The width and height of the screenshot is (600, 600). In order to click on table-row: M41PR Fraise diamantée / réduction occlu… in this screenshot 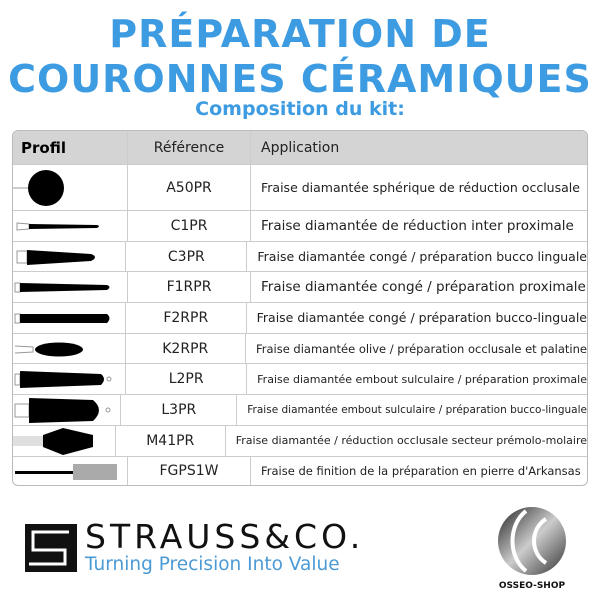, I will do `click(300, 440)`.